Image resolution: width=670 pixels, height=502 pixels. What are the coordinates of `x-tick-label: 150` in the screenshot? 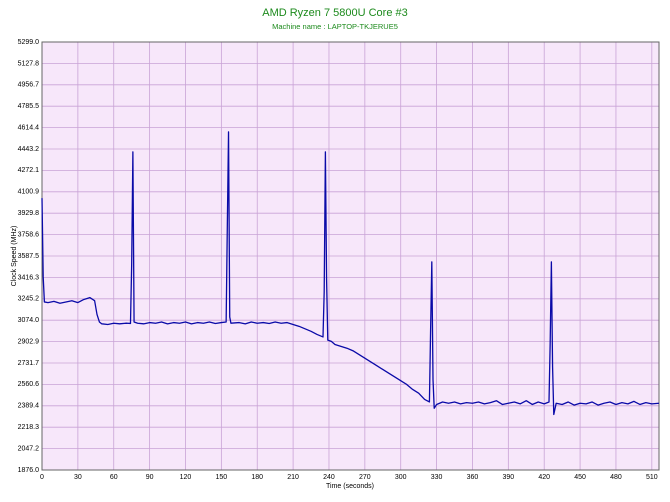 It's located at (222, 477).